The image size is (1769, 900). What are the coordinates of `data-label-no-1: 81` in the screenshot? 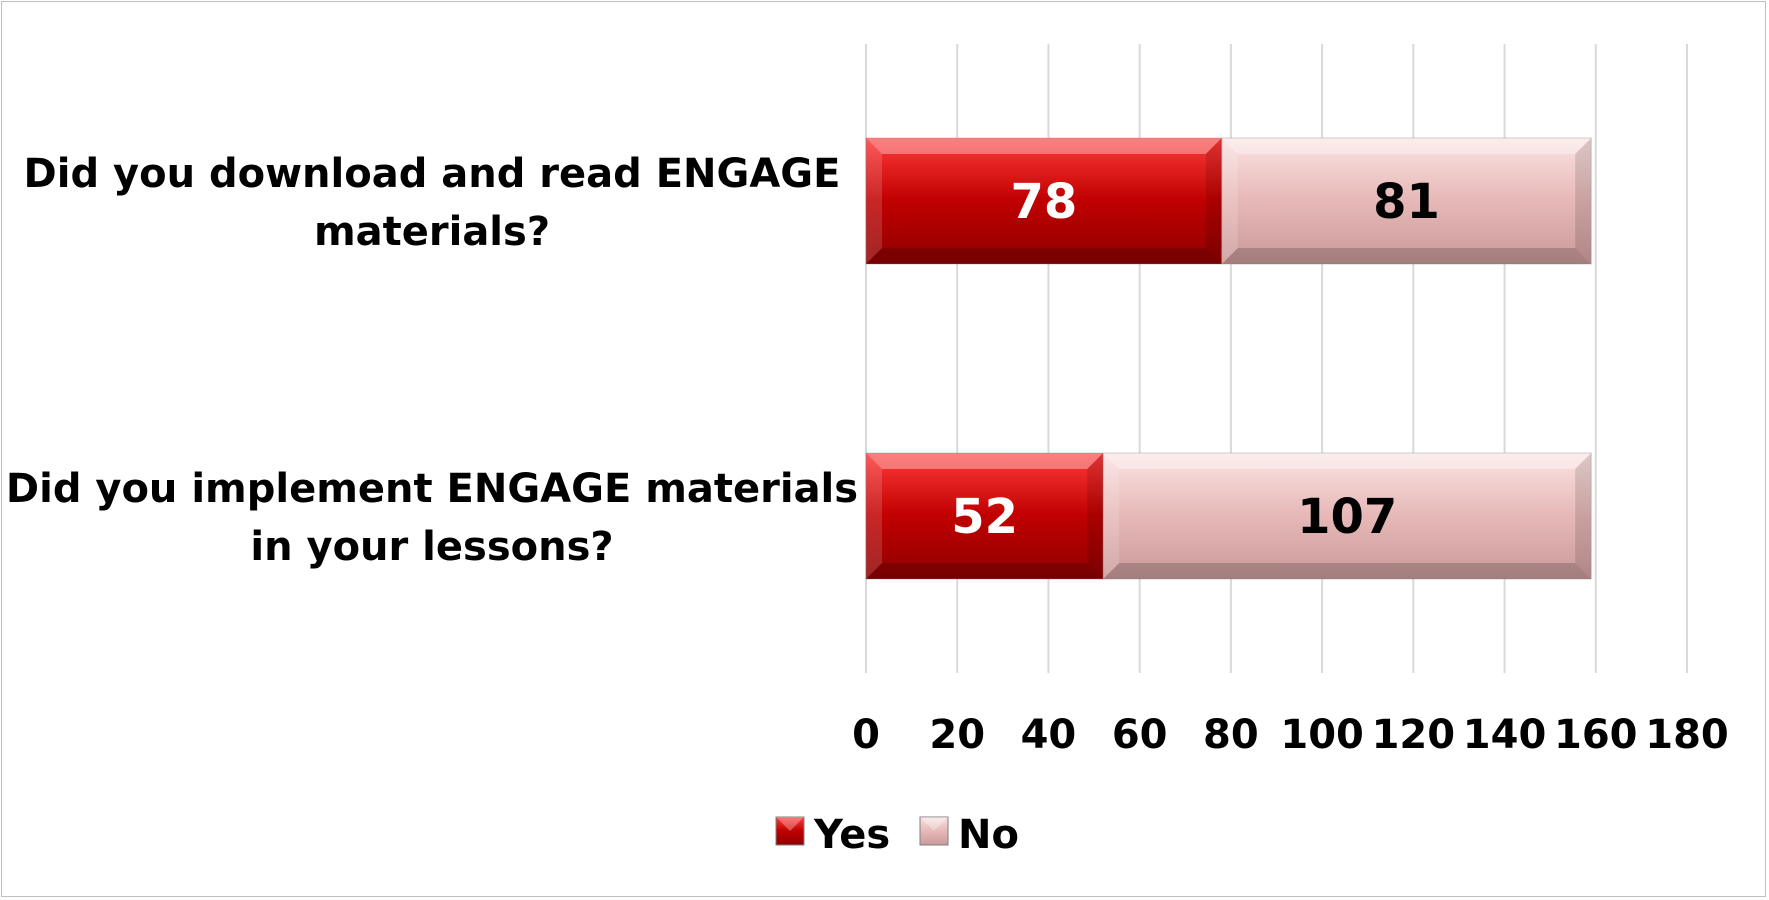 It's located at (1406, 202).